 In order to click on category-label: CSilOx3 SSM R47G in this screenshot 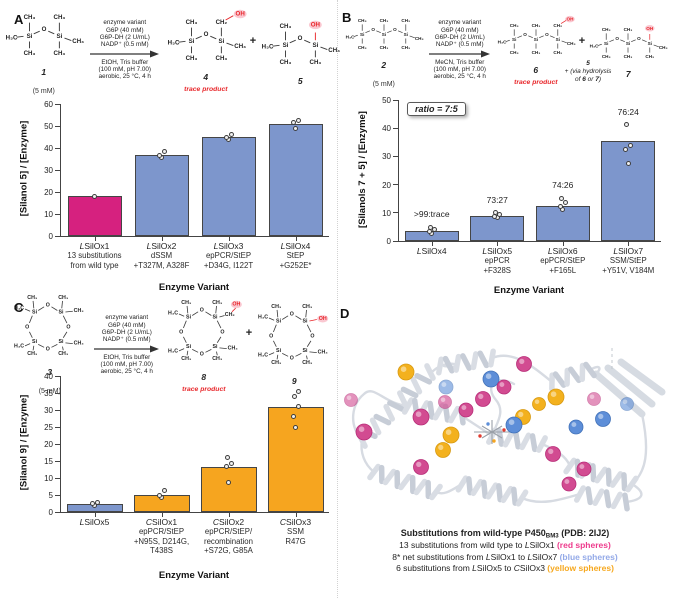, I will do `click(295, 531)`.